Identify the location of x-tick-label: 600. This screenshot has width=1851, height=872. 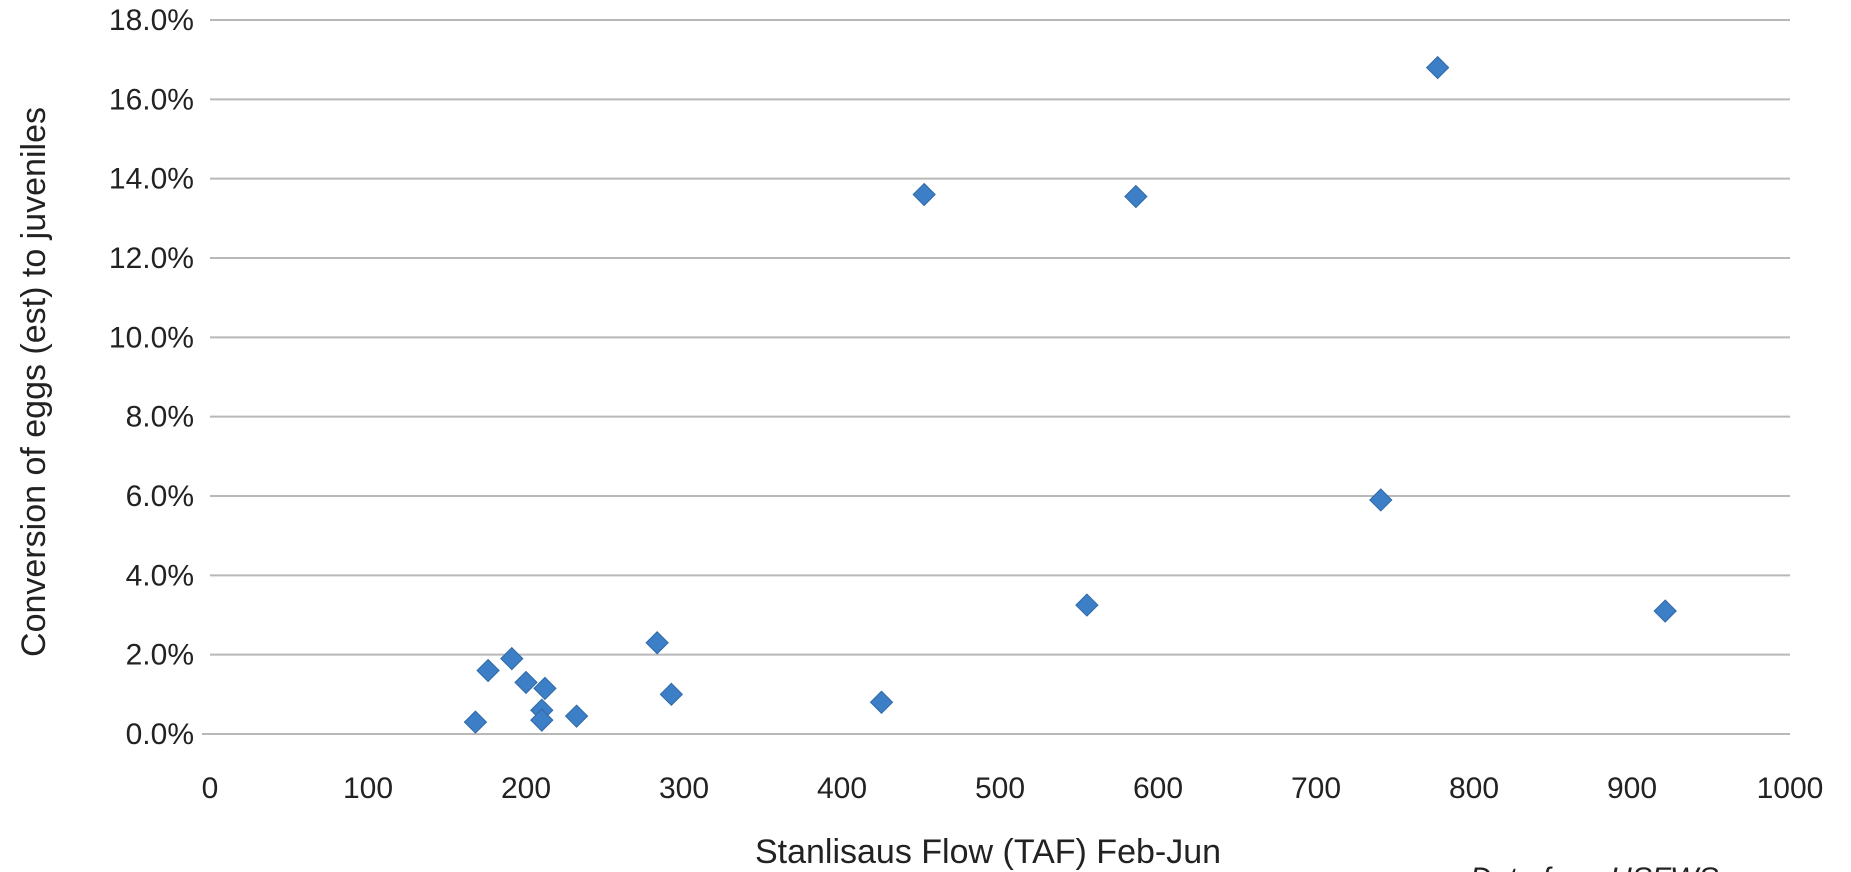
(1158, 788).